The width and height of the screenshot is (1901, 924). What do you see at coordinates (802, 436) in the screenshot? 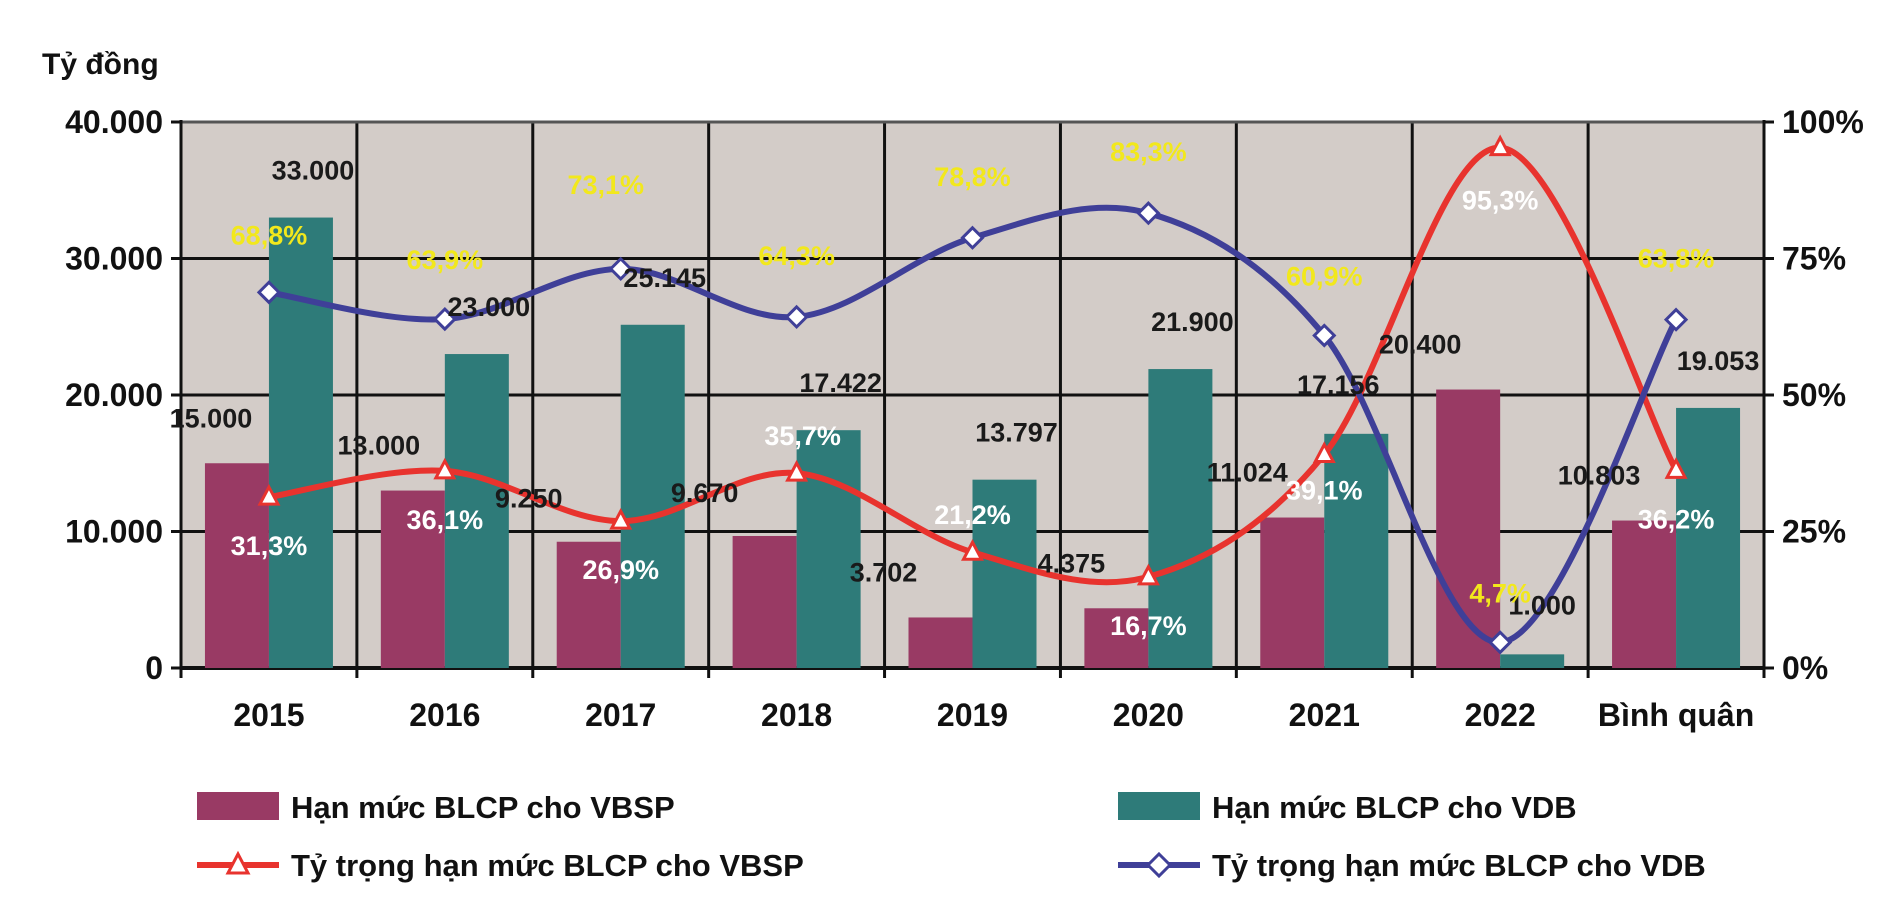
I see `pct-label-vbsp: 35,7%` at bounding box center [802, 436].